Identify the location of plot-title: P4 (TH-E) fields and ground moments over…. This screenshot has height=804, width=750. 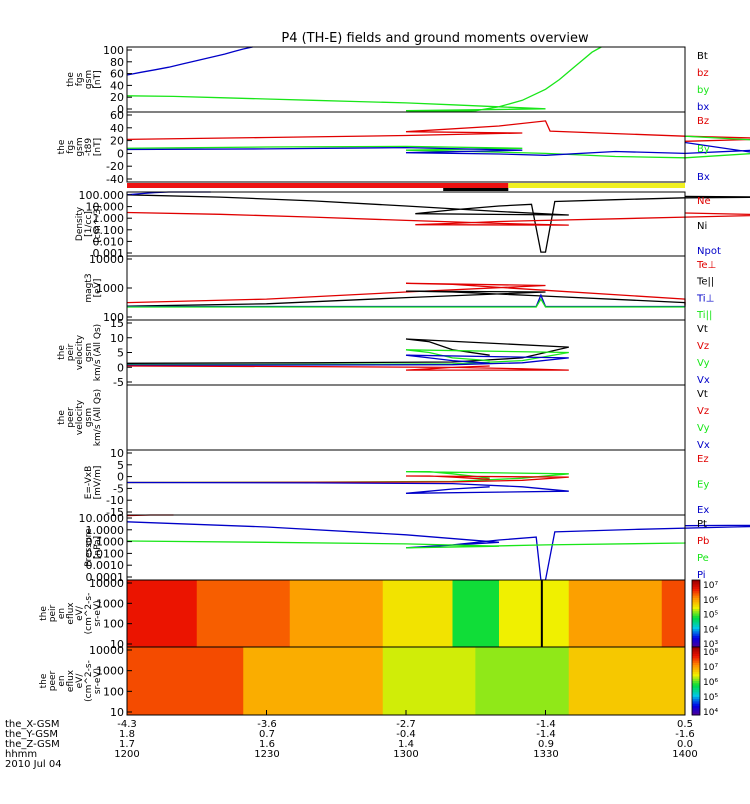
(435, 38).